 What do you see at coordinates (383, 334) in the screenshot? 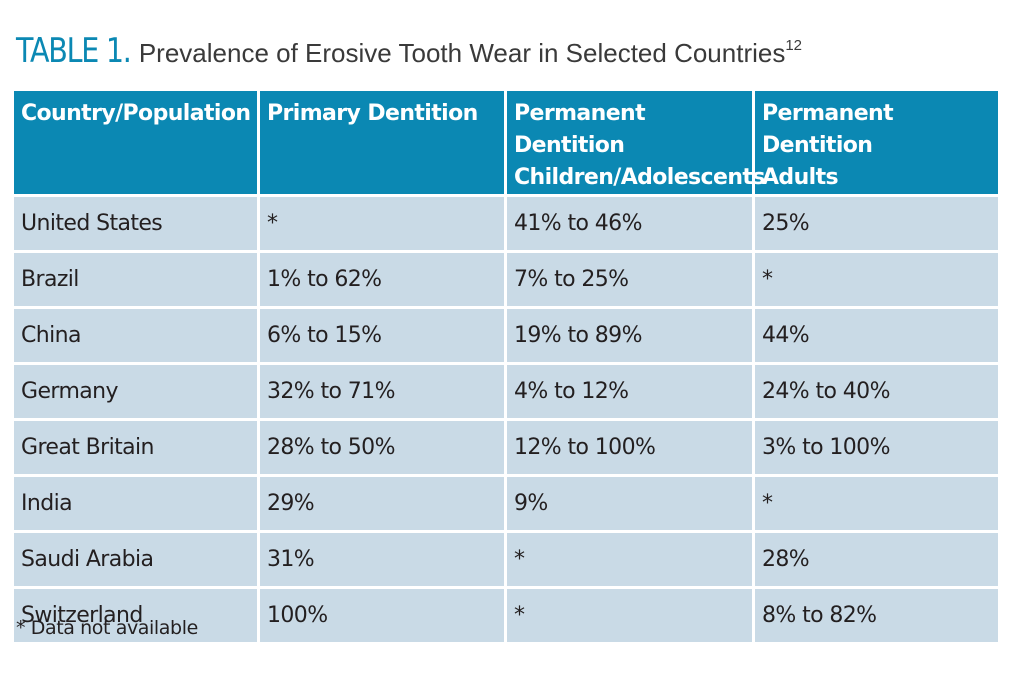
I see `cell-primary: 6% to 15%` at bounding box center [383, 334].